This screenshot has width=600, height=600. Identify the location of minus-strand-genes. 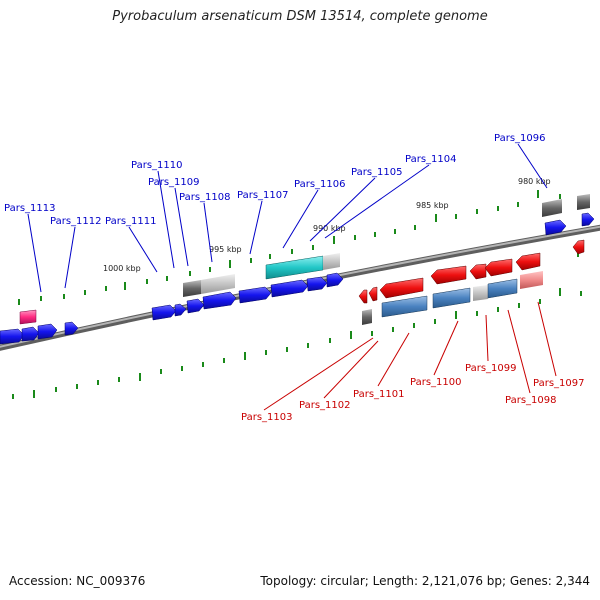
(471, 271).